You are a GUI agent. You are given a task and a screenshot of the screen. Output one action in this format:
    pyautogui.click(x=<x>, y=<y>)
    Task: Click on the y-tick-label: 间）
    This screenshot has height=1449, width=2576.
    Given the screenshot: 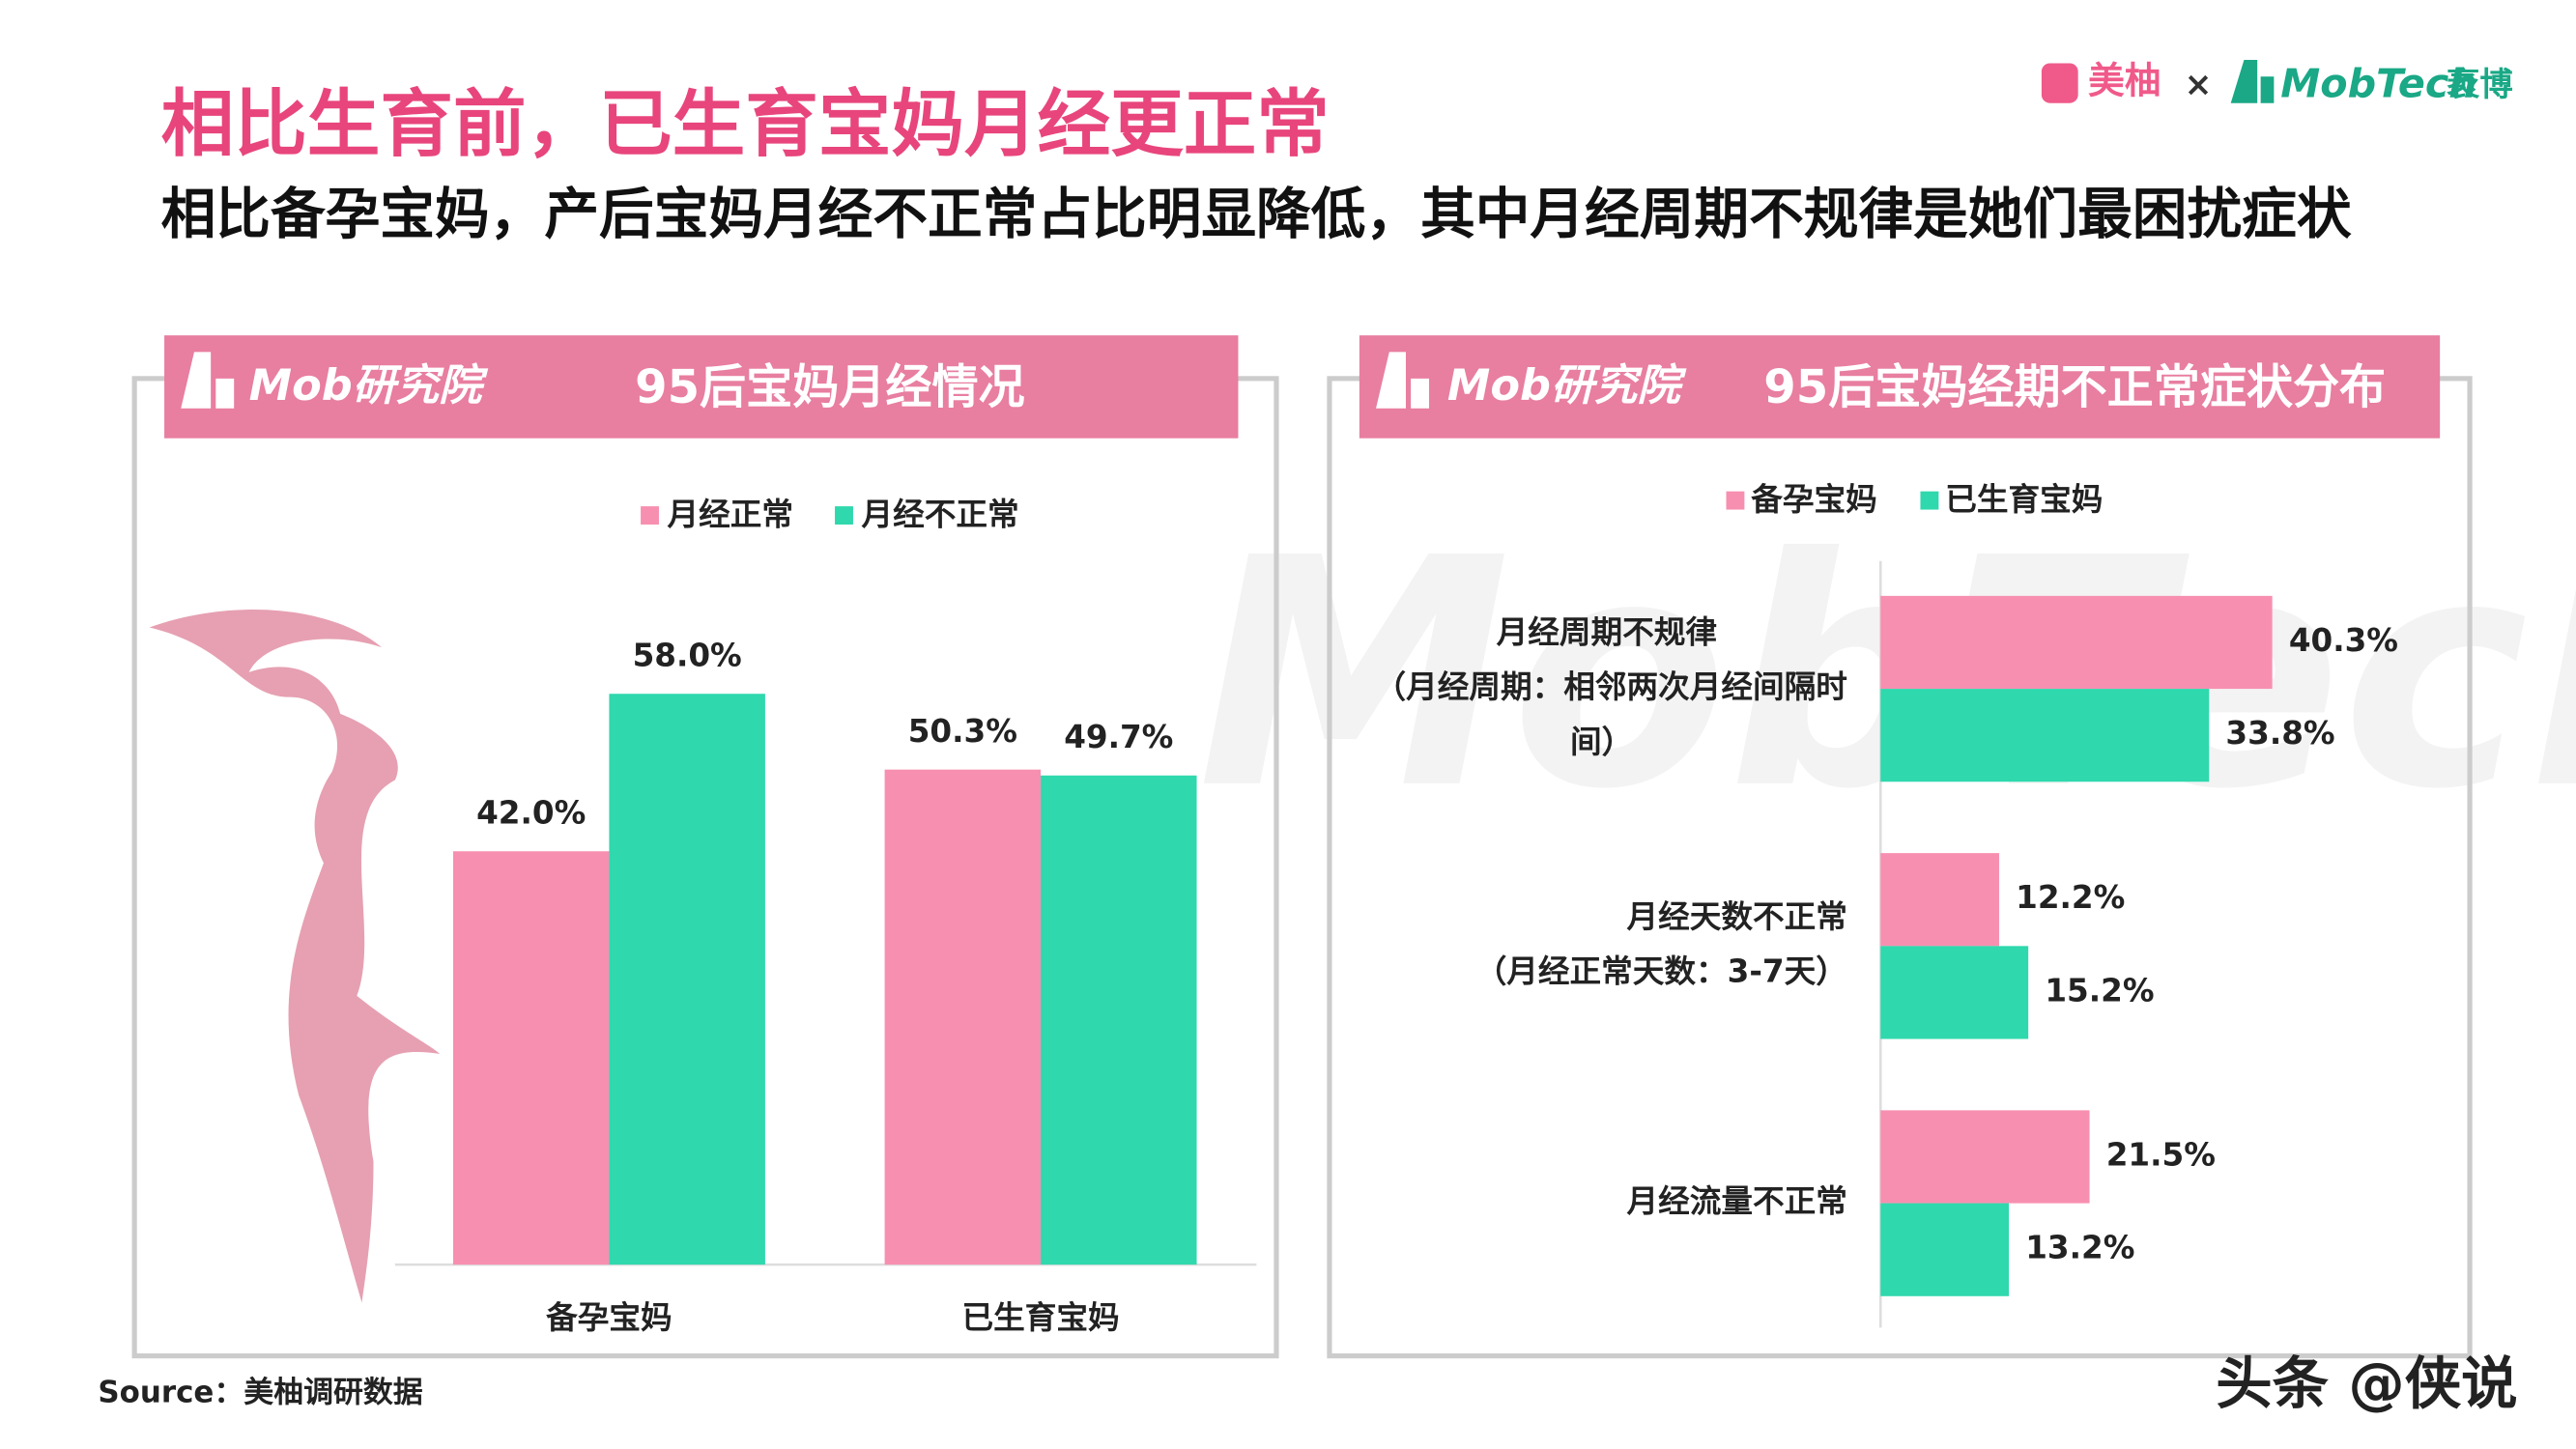 What is the action you would take?
    pyautogui.click(x=1602, y=742)
    